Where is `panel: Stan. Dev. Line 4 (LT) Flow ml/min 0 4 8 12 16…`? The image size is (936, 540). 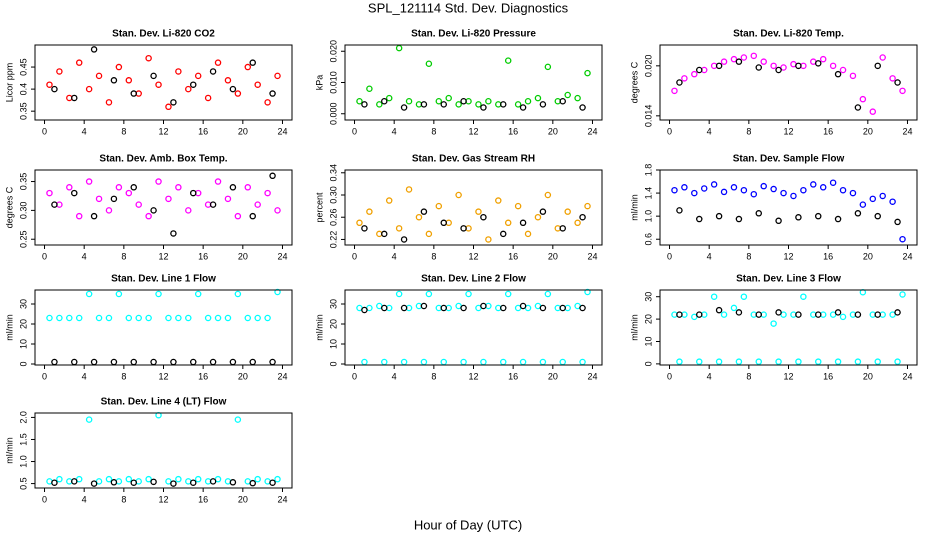
panel: Stan. Dev. Line 4 (LT) Flow ml/min 0 4 8 12 16… is located at coordinates (148, 450).